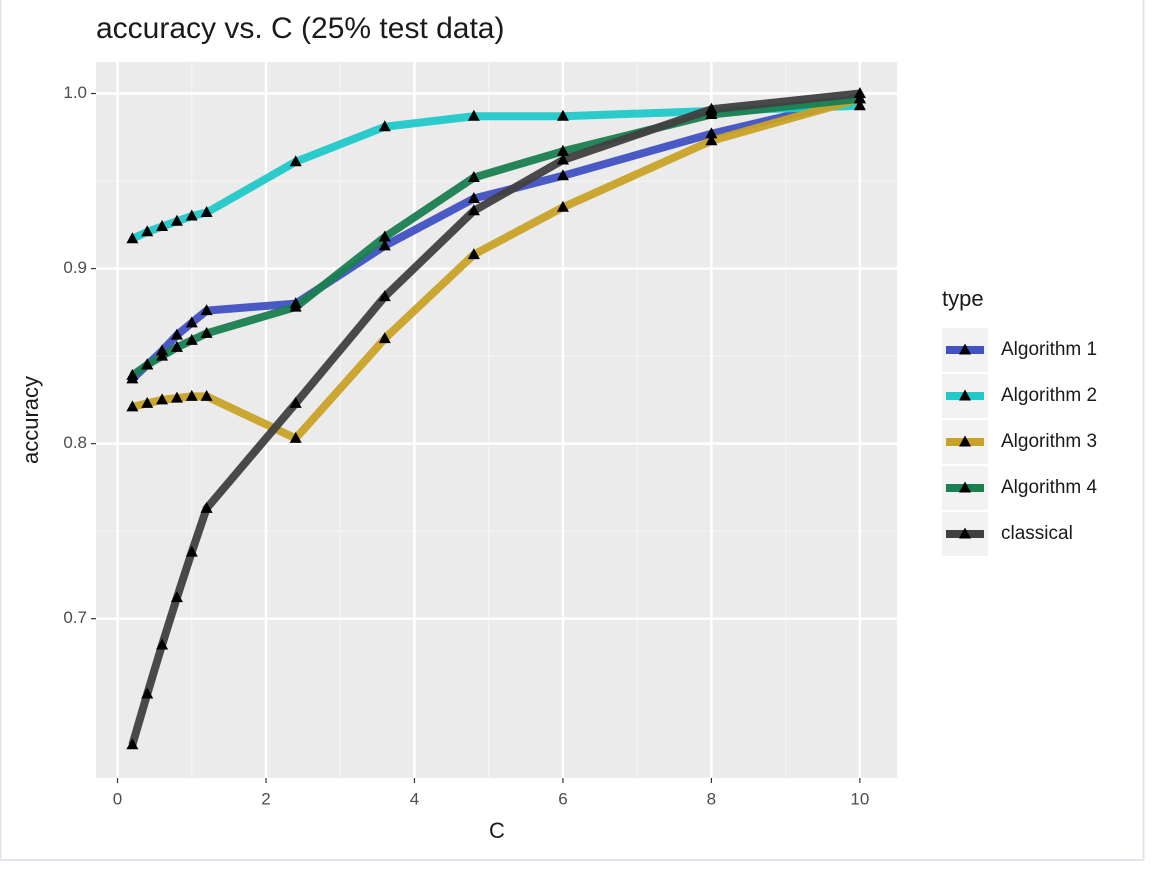 This screenshot has height=874, width=1152. Describe the element at coordinates (711, 798) in the screenshot. I see `x-tick-label: 8` at that location.